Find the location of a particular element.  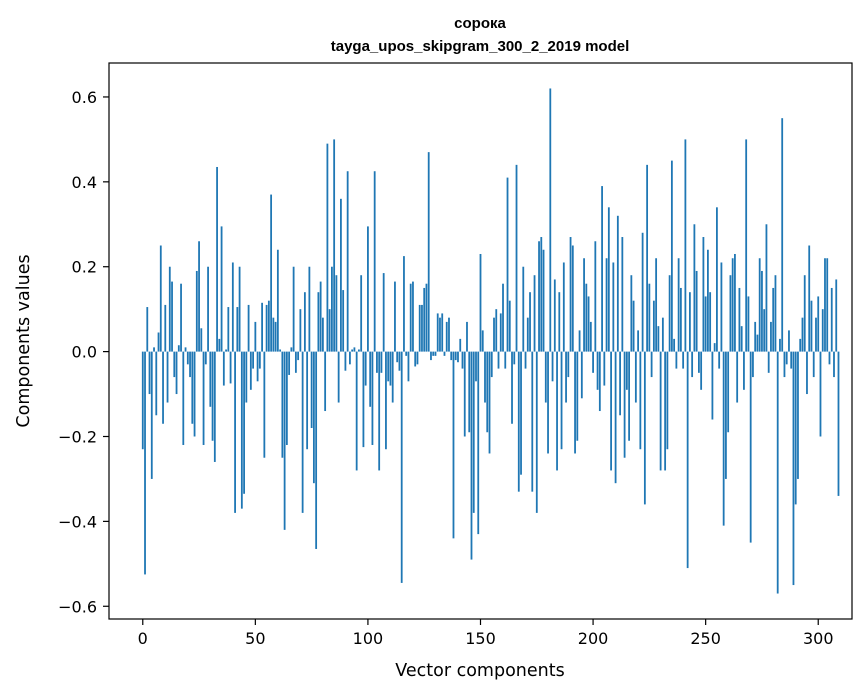

y-tick-label: −0.2 is located at coordinates (77, 436).